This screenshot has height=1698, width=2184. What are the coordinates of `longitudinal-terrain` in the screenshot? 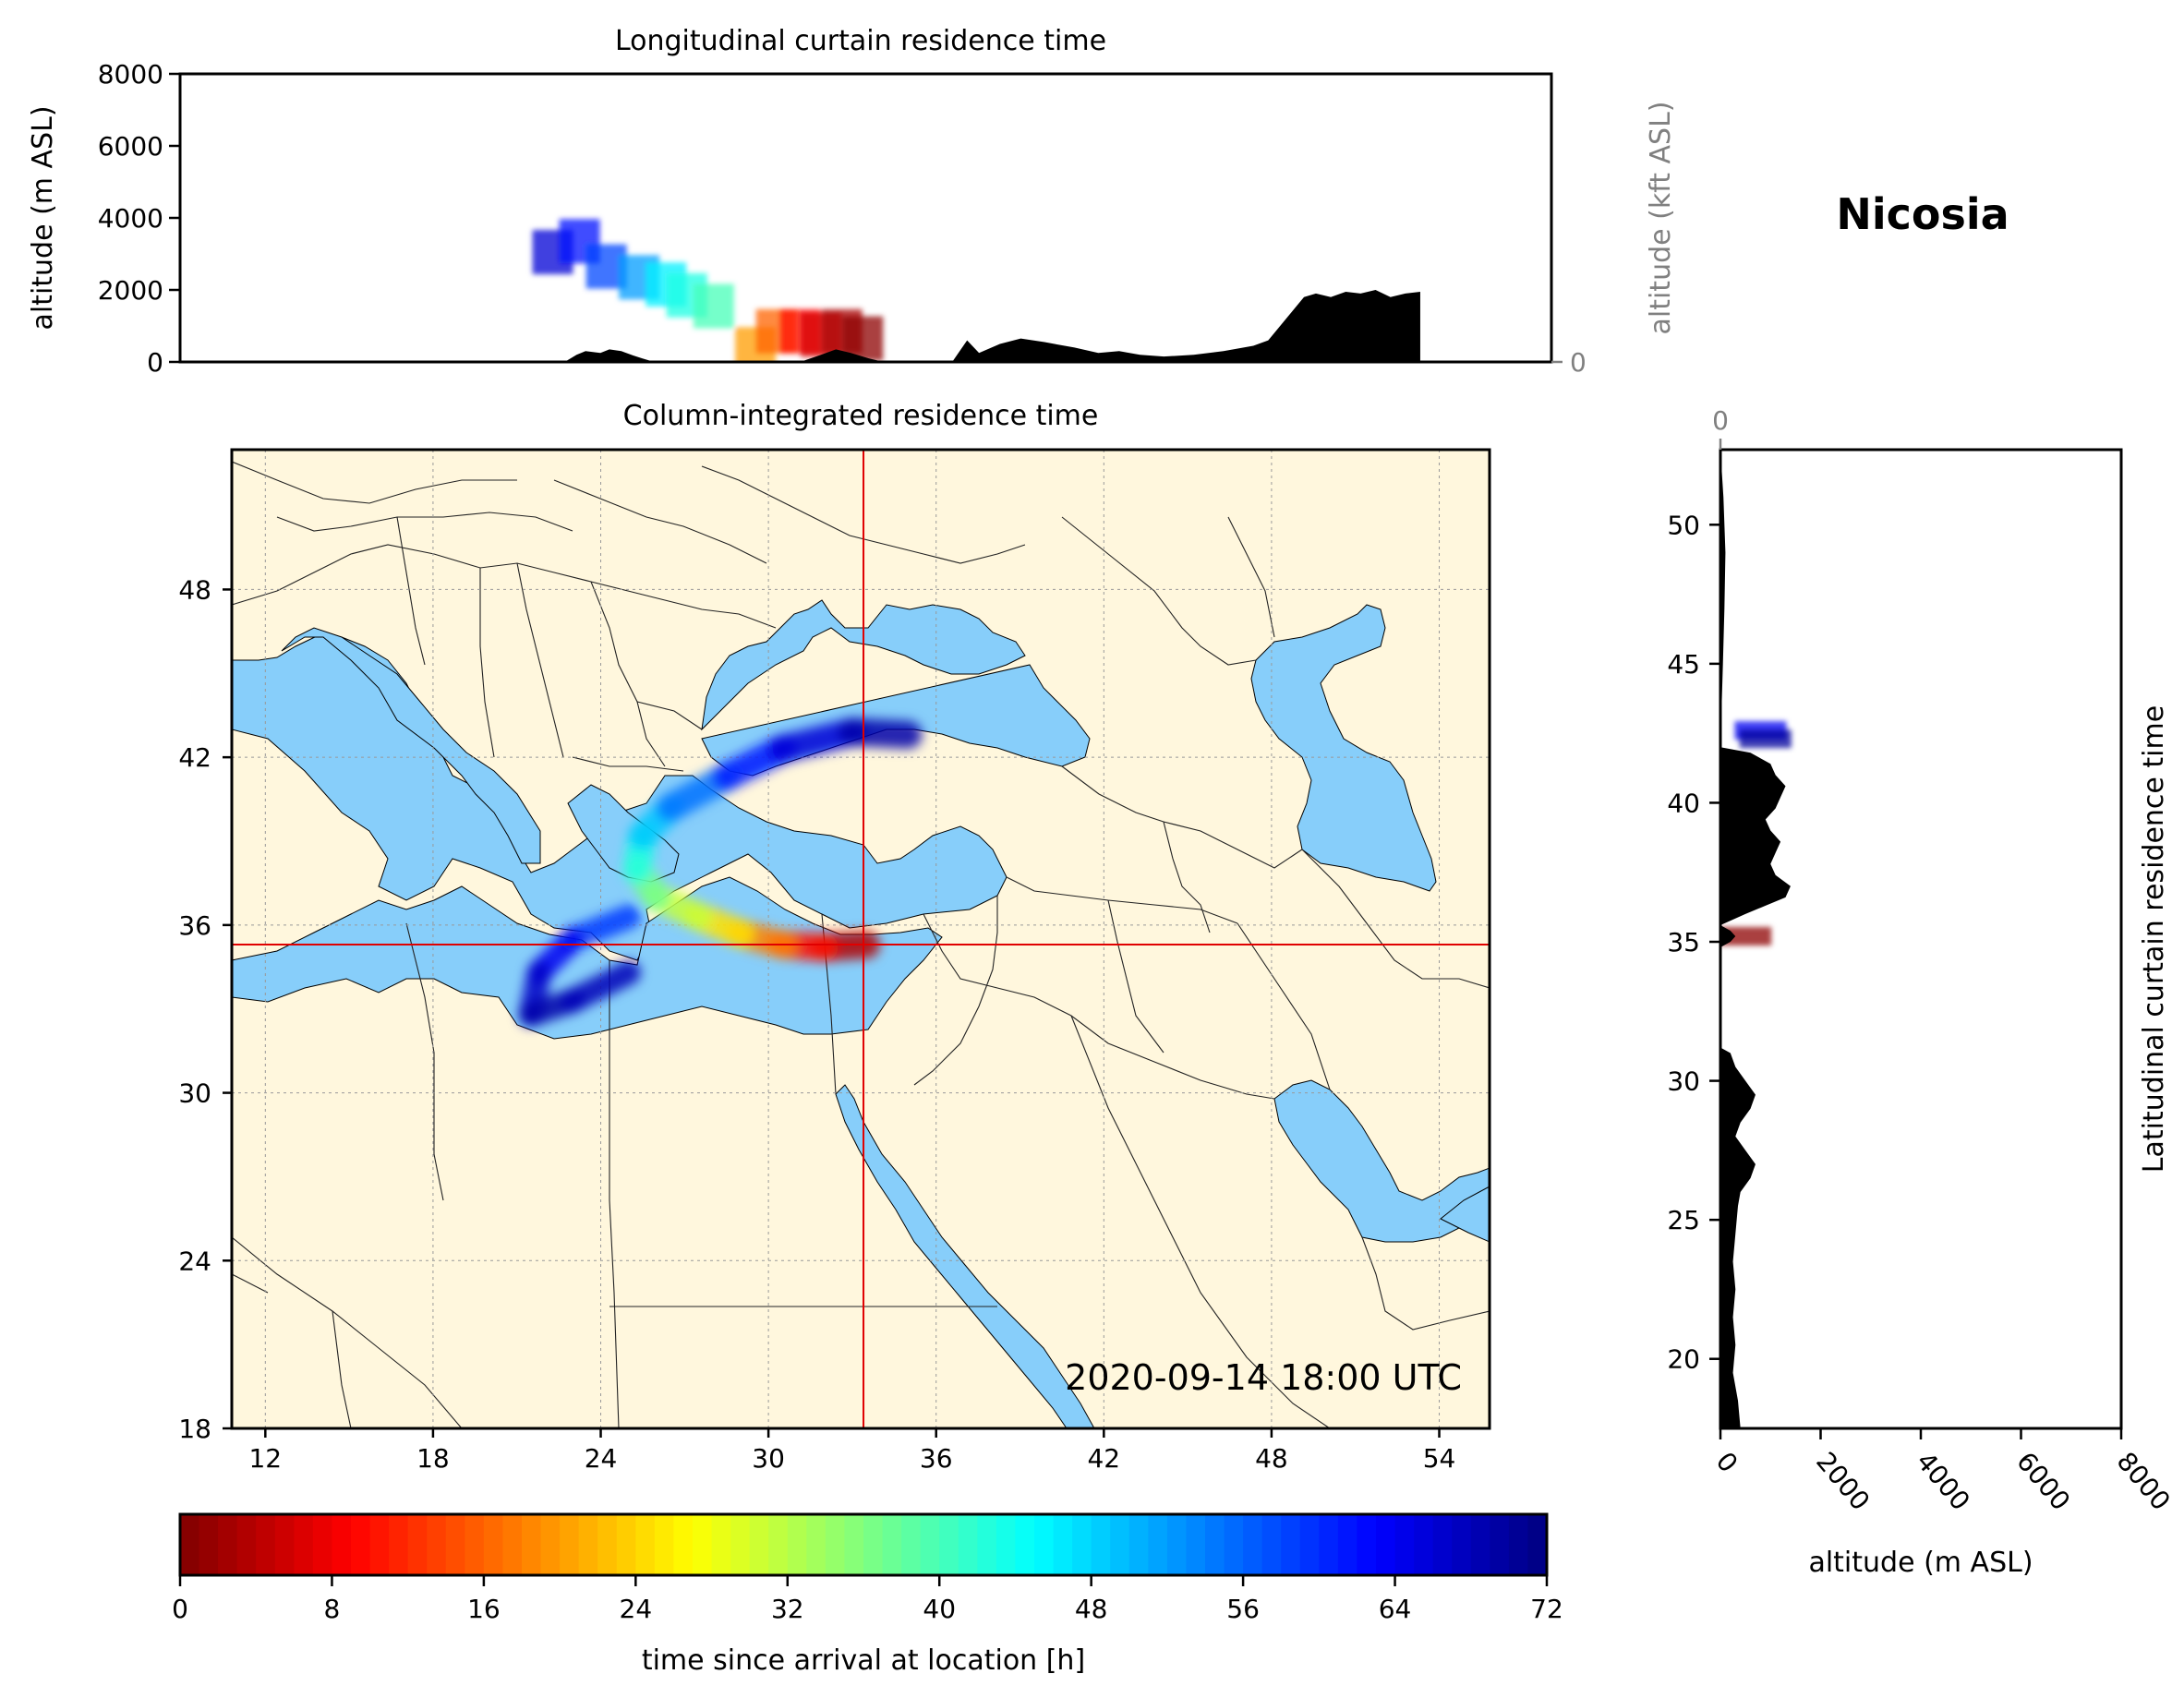 It's located at (992, 326).